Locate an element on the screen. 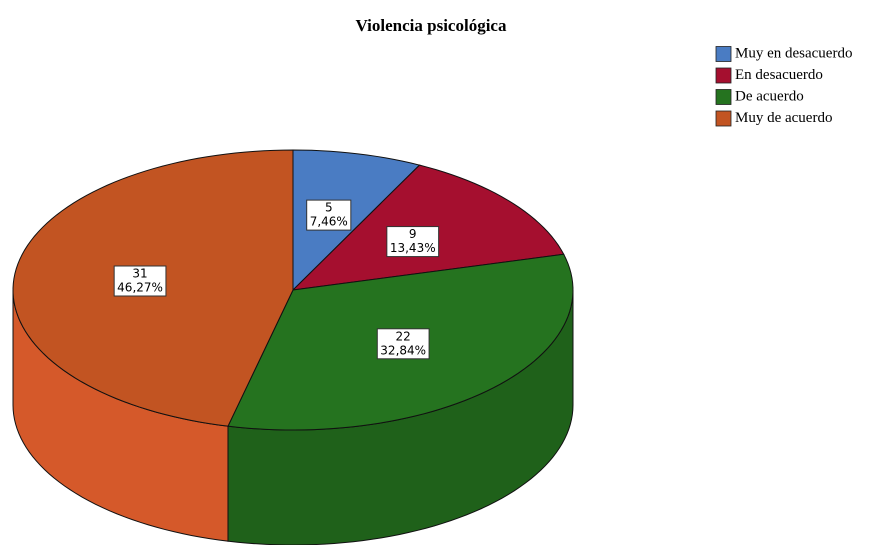 The height and width of the screenshot is (545, 878). legend-label: Muy en desacuerdo is located at coordinates (793, 53).